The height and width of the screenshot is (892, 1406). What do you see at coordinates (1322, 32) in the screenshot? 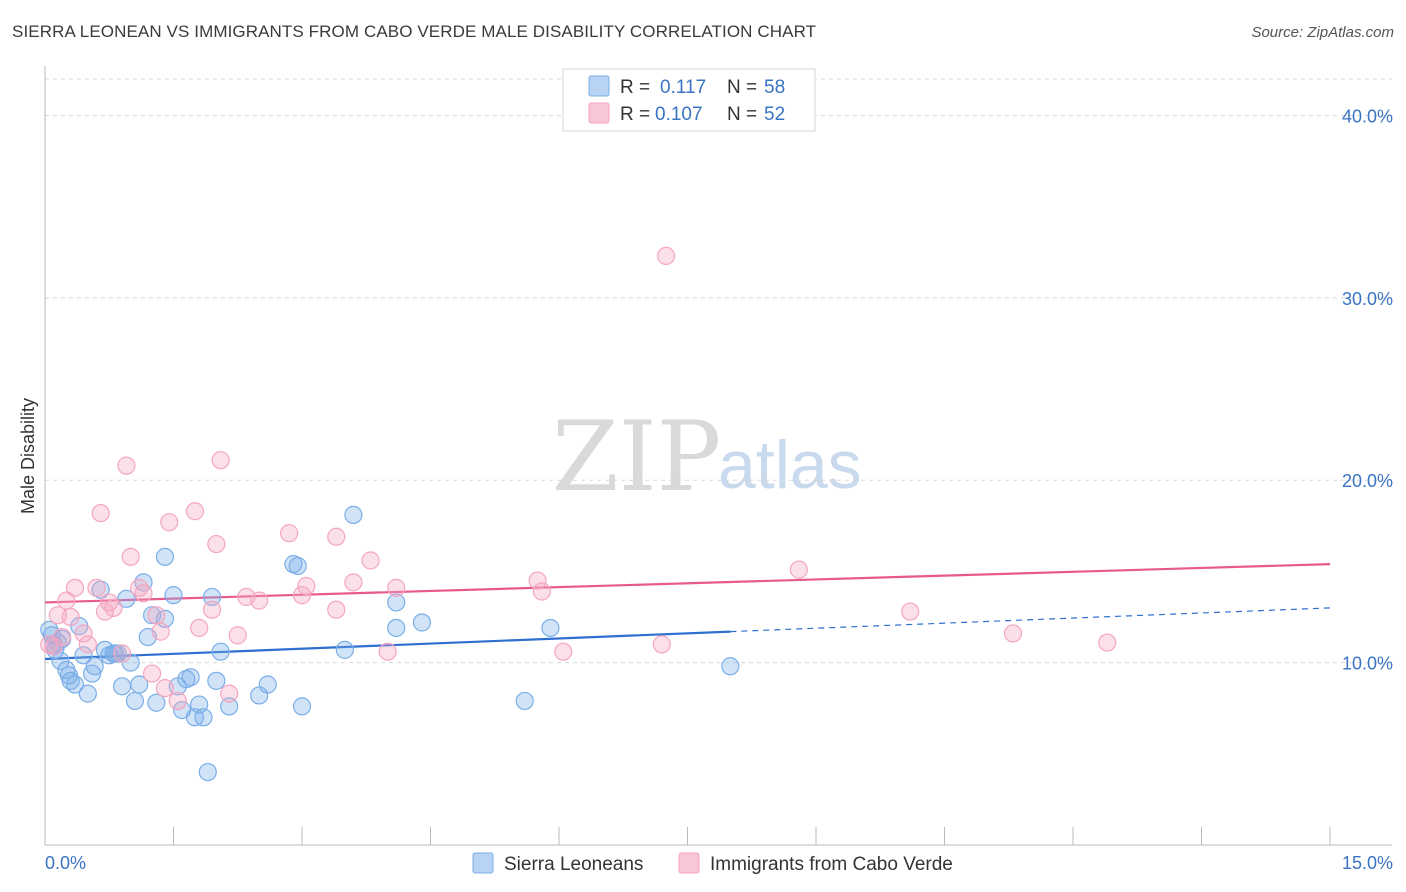
I see `source-credit: Source: ZipAtlas.com` at bounding box center [1322, 32].